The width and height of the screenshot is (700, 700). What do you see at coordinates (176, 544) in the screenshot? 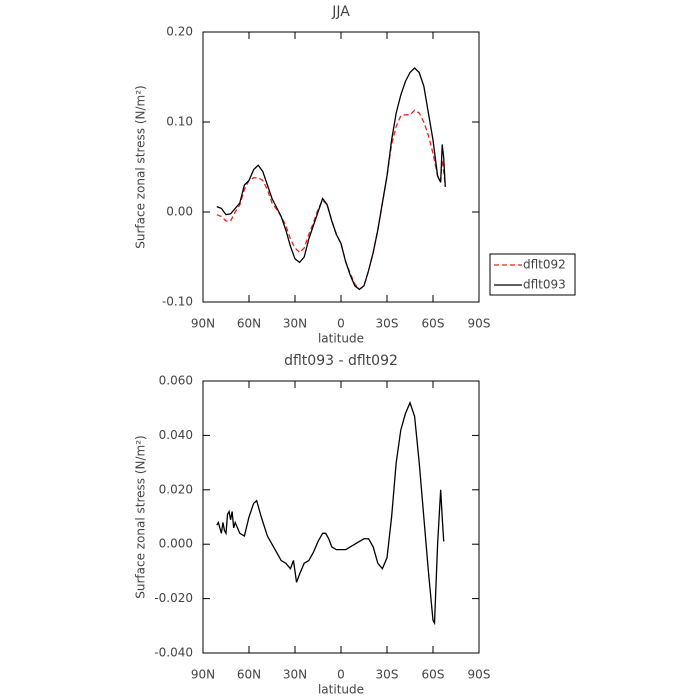
I see `y-tick-label: 0.000` at bounding box center [176, 544].